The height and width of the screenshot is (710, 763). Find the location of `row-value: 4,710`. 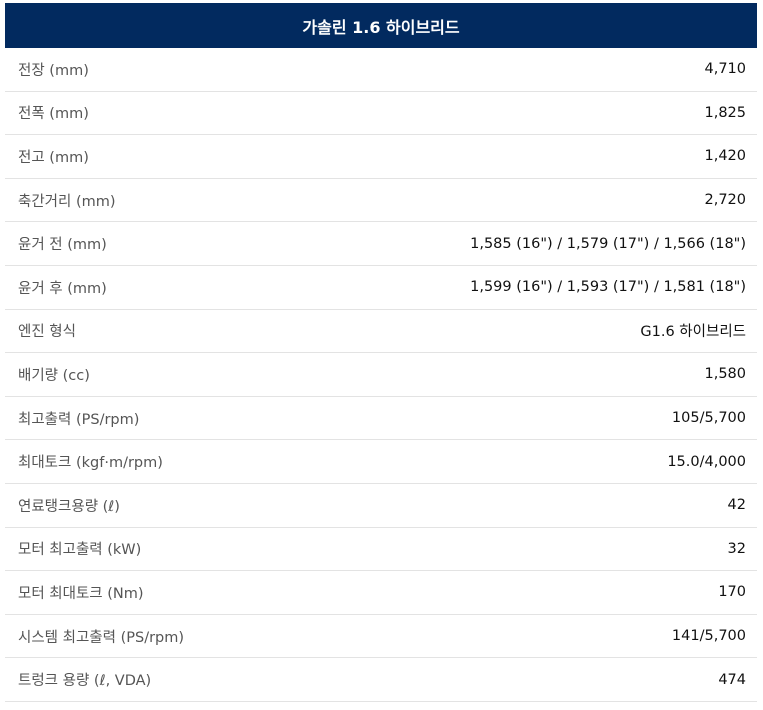

row-value: 4,710 is located at coordinates (725, 69).